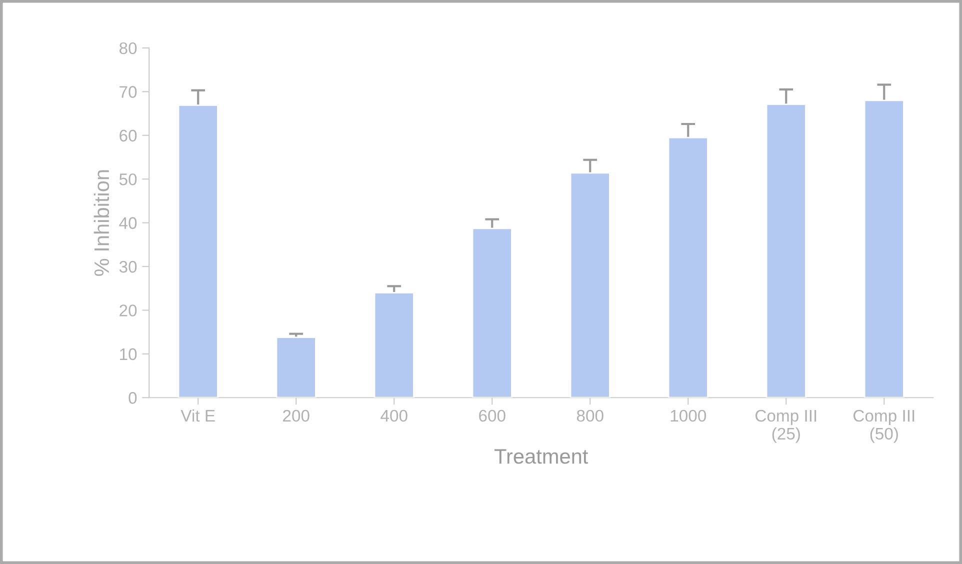 The height and width of the screenshot is (564, 962). I want to click on x-tick-label: Comp III (50), so click(883, 426).